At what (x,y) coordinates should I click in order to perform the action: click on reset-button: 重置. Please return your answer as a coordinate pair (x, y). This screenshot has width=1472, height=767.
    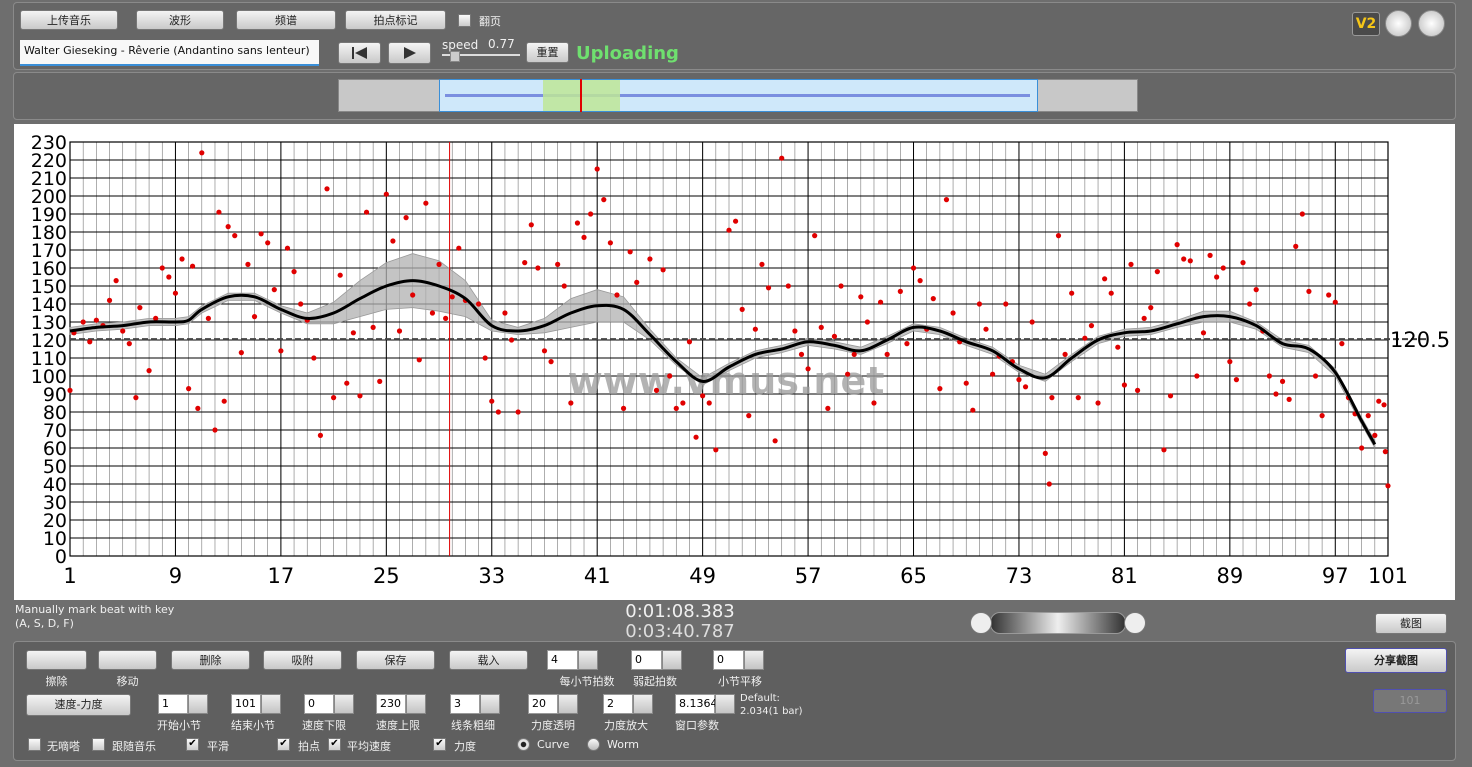
    Looking at the image, I should click on (547, 52).